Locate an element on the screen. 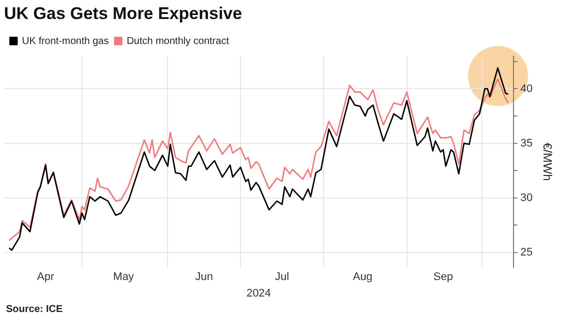 This screenshot has height=324, width=566. x-tick-label: Aug is located at coordinates (362, 277).